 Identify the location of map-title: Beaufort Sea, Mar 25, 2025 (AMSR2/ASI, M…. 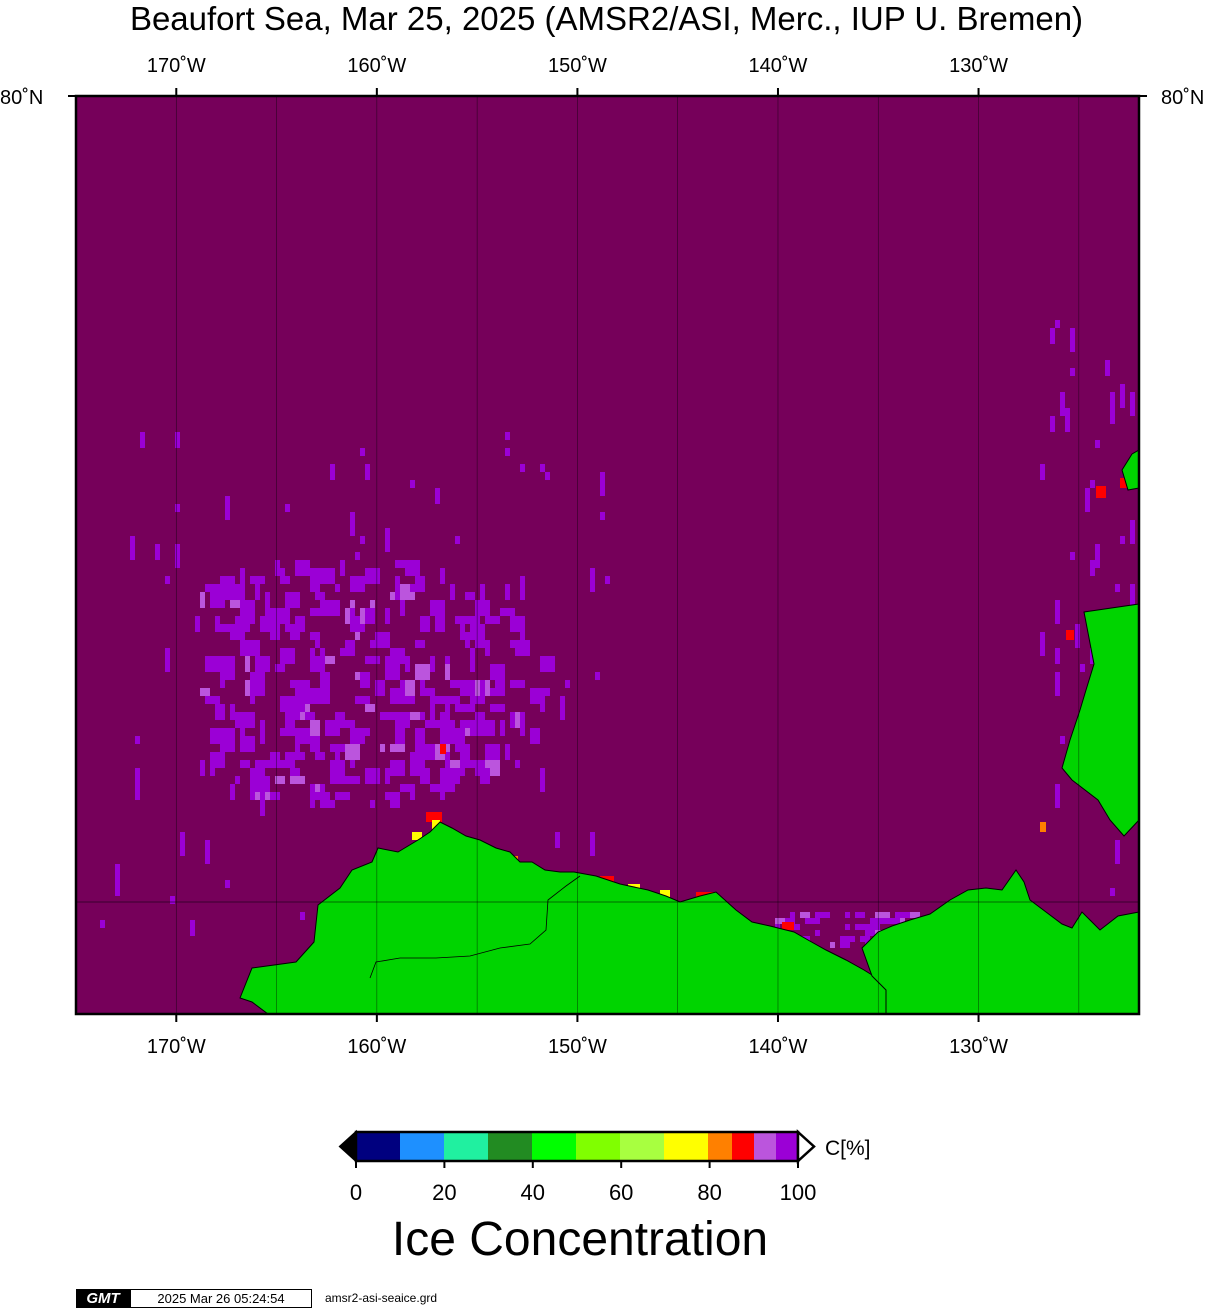
(606, 18).